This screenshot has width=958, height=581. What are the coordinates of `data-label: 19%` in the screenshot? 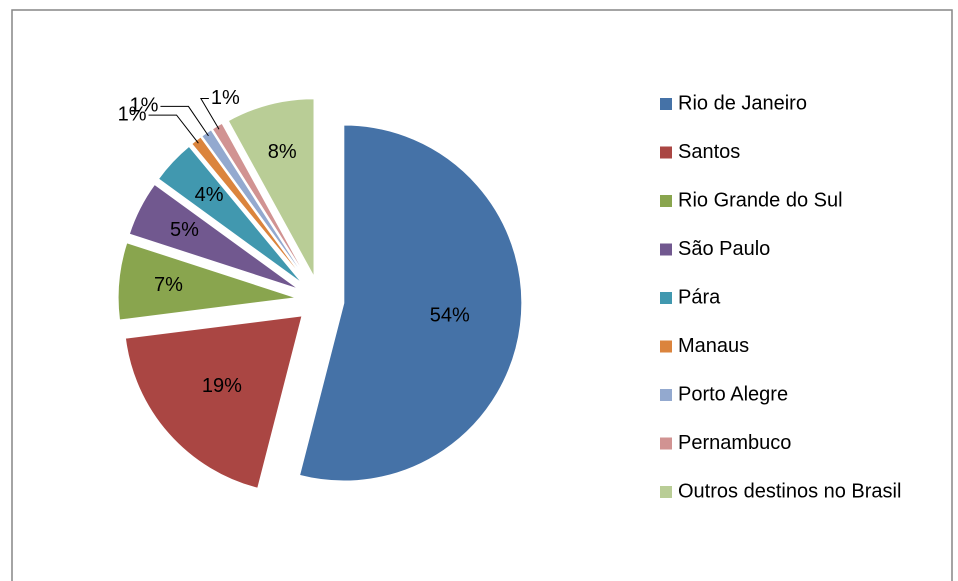 It's located at (222, 386).